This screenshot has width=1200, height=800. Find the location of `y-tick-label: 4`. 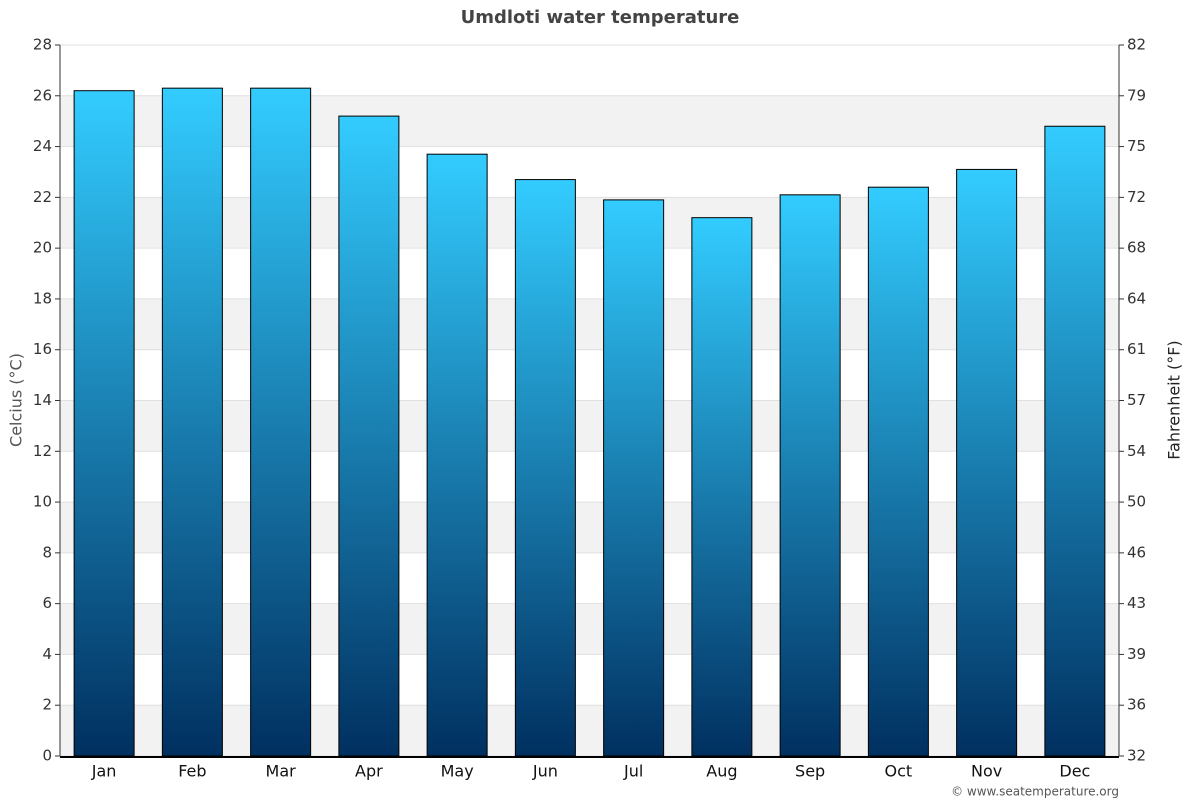

y-tick-label: 4 is located at coordinates (47, 654).